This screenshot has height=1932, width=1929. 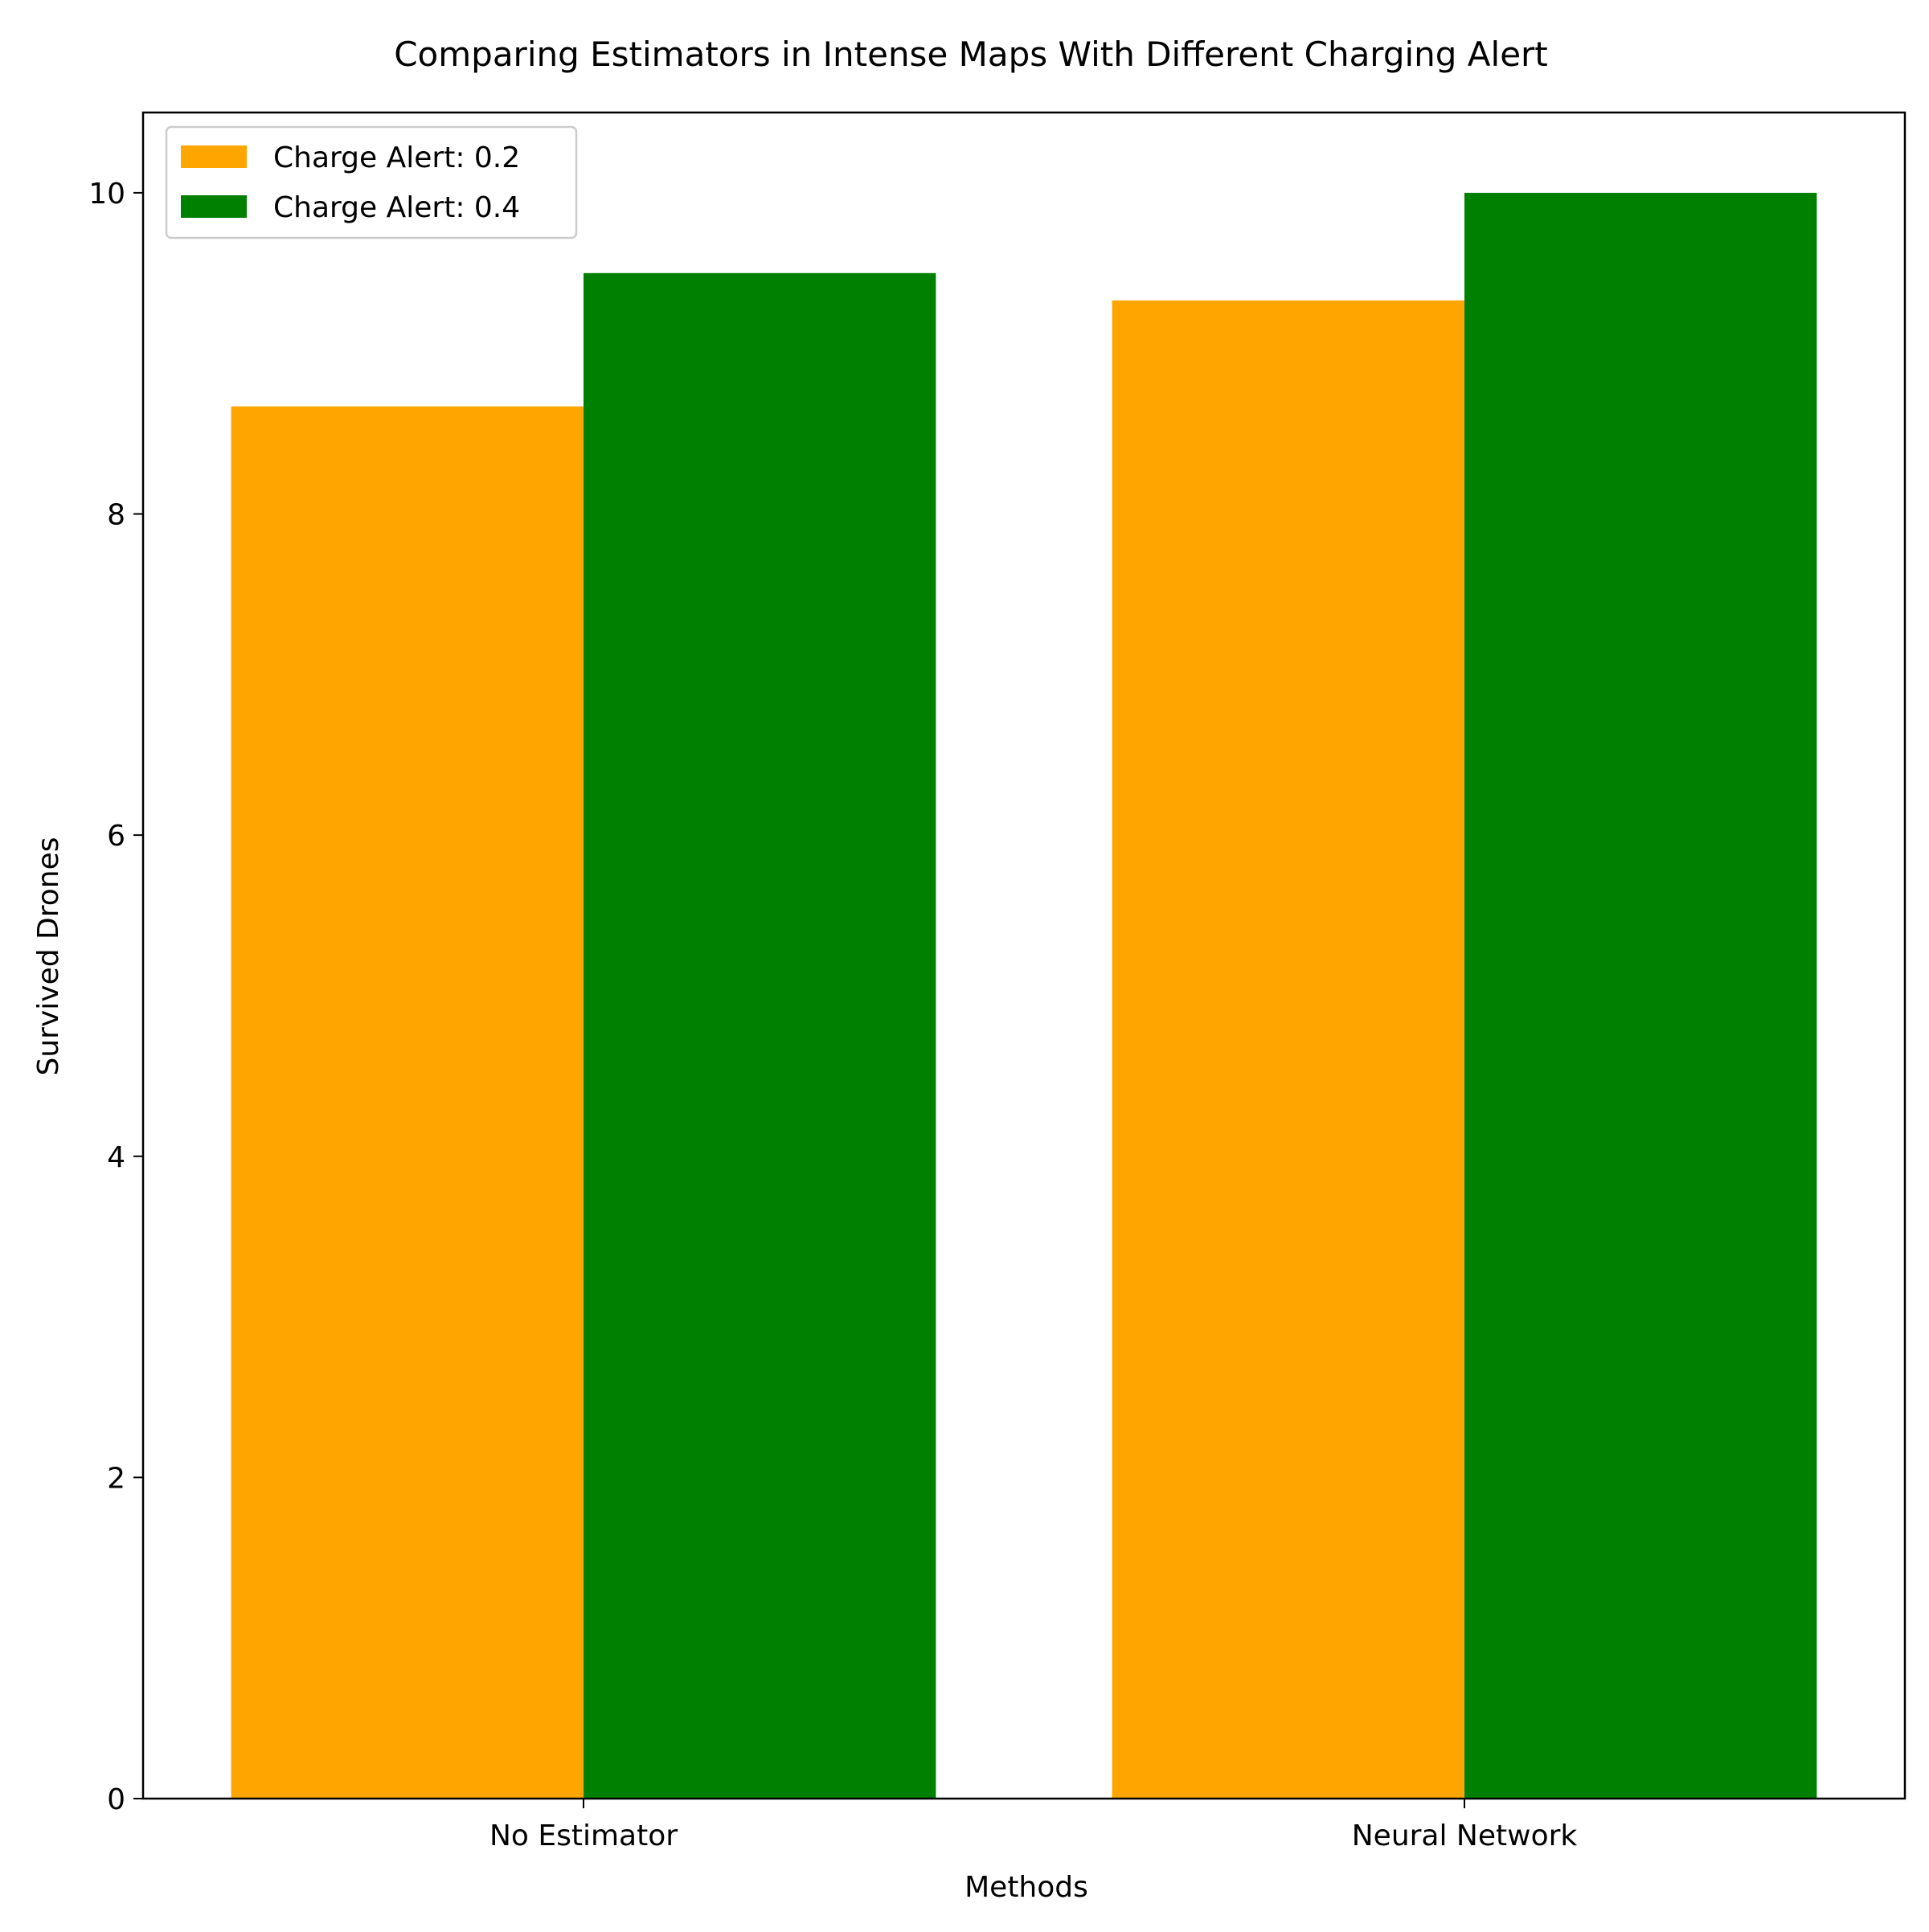 I want to click on y-tick-label: 6, so click(x=116, y=836).